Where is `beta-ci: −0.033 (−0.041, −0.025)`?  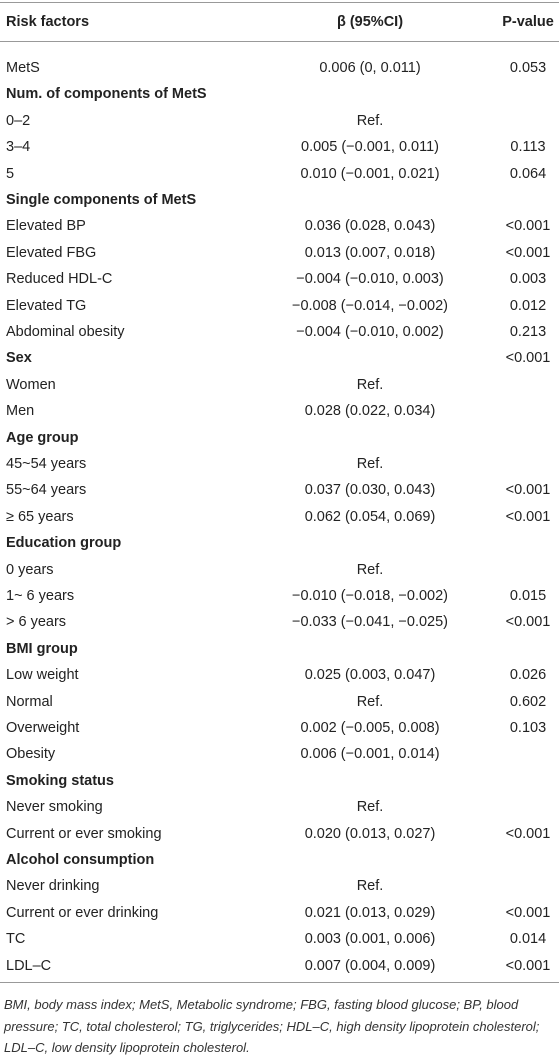 beta-ci: −0.033 (−0.041, −0.025) is located at coordinates (370, 622).